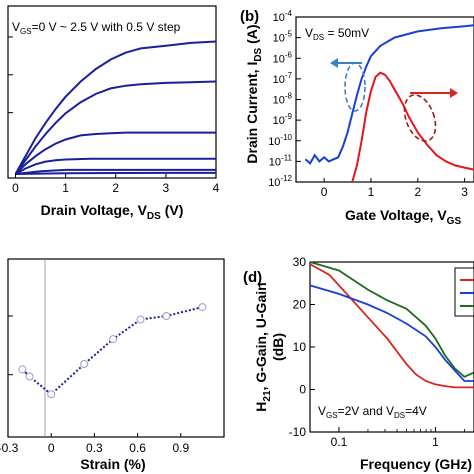 The image size is (474, 474). I want to click on panel-d-series-green, so click(391, 319).